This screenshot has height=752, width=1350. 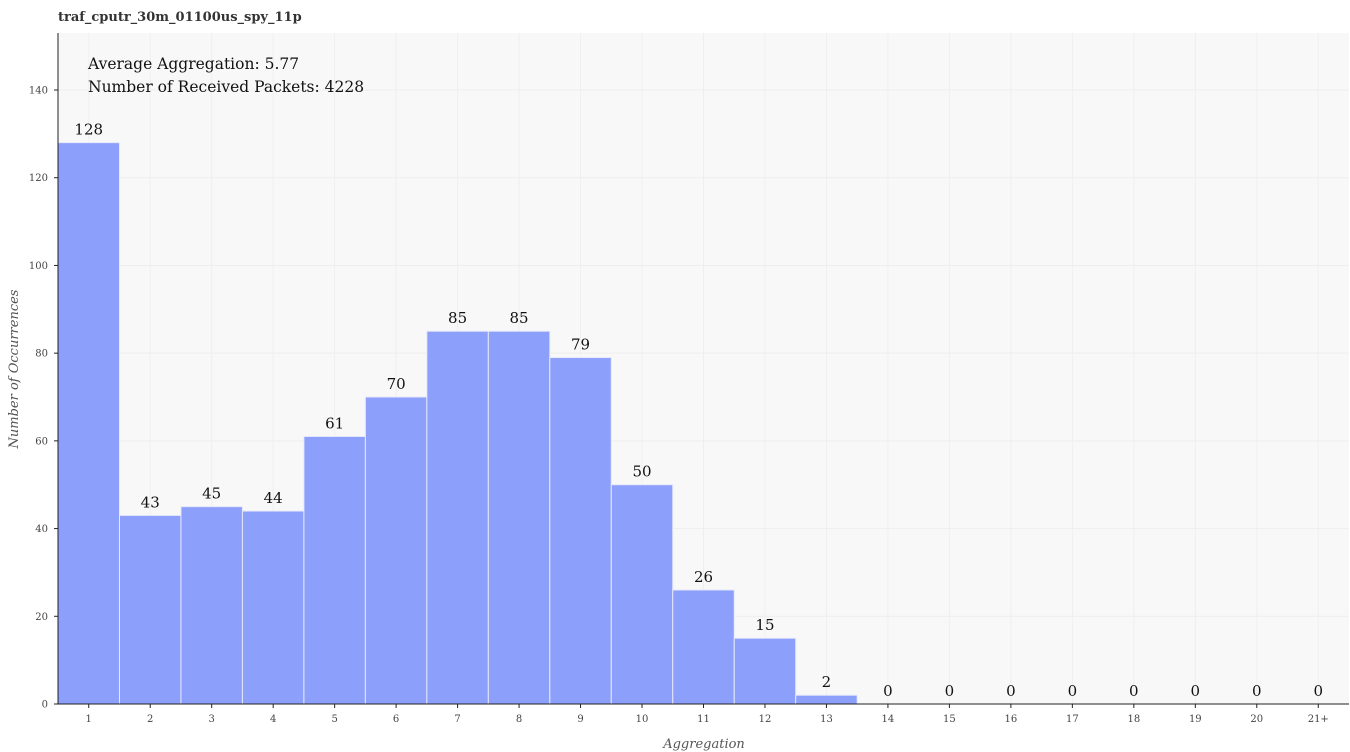 I want to click on y-tick-label: 100, so click(x=38, y=266).